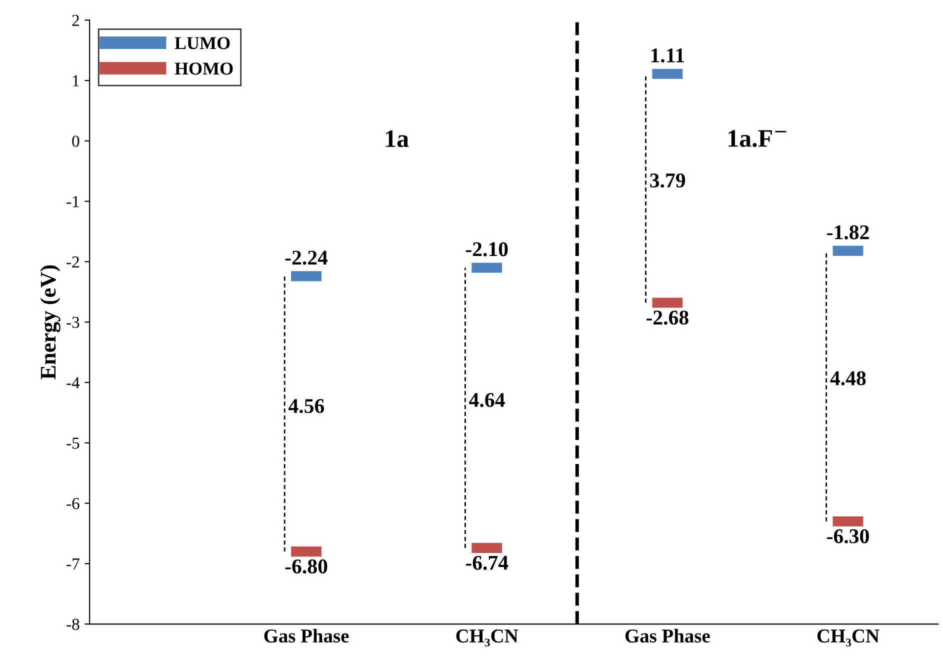 This screenshot has height=671, width=943. Describe the element at coordinates (668, 180) in the screenshot. I see `annotation: 3.79` at that location.